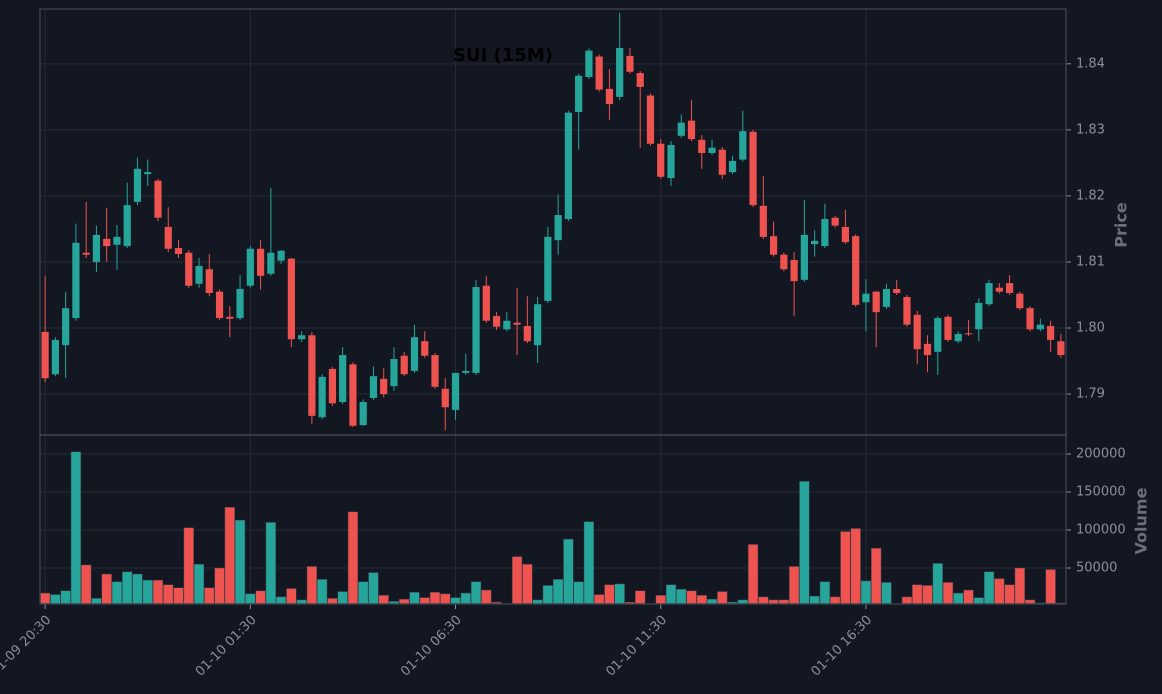  I want to click on y-axis-label: Price, so click(1121, 225).